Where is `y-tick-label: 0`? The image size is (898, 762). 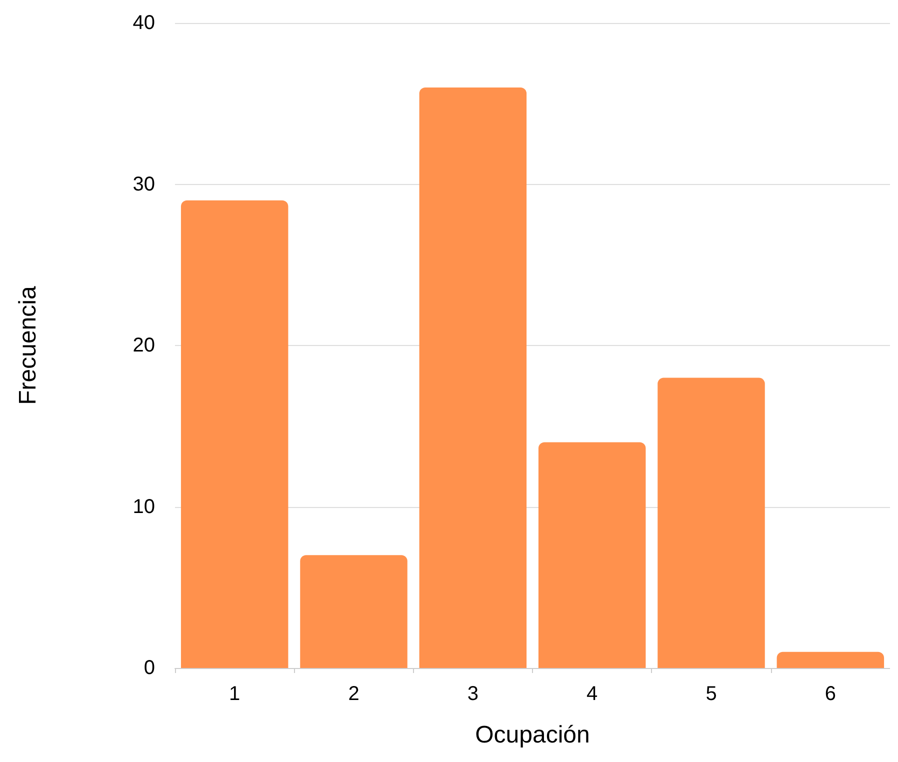
y-tick-label: 0 is located at coordinates (149, 668).